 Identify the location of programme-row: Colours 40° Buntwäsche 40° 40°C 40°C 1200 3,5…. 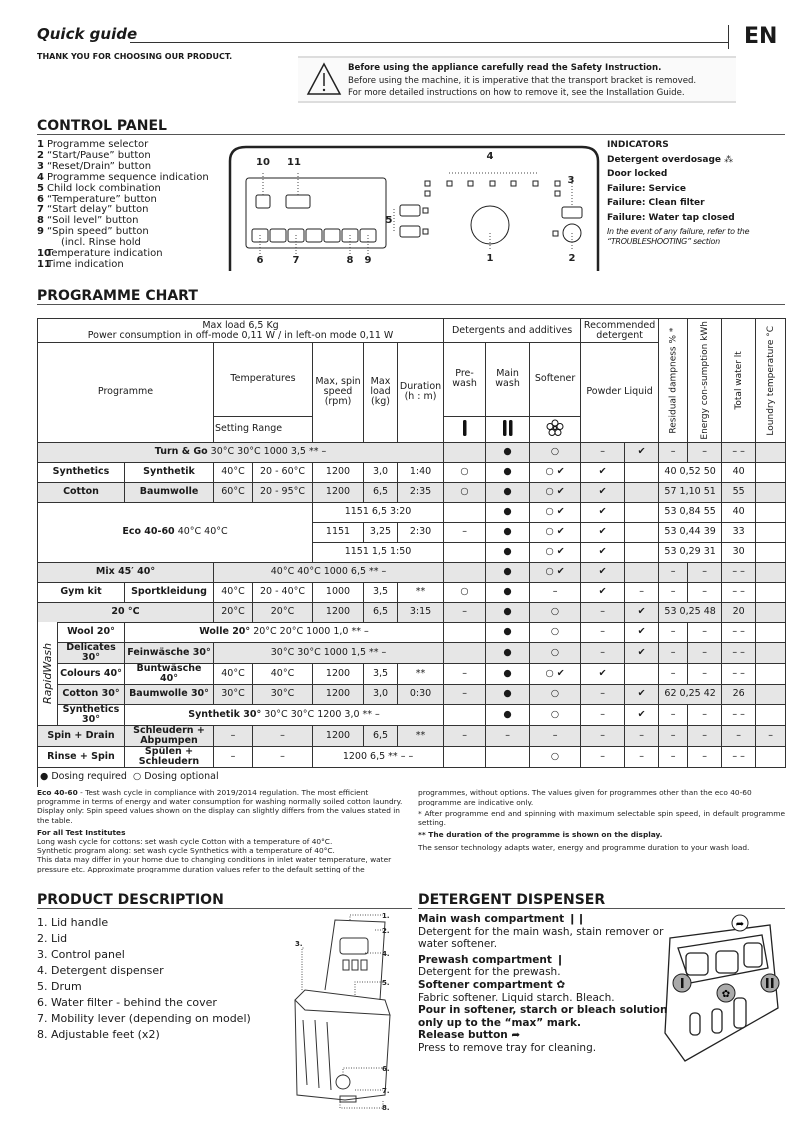
(412, 673).